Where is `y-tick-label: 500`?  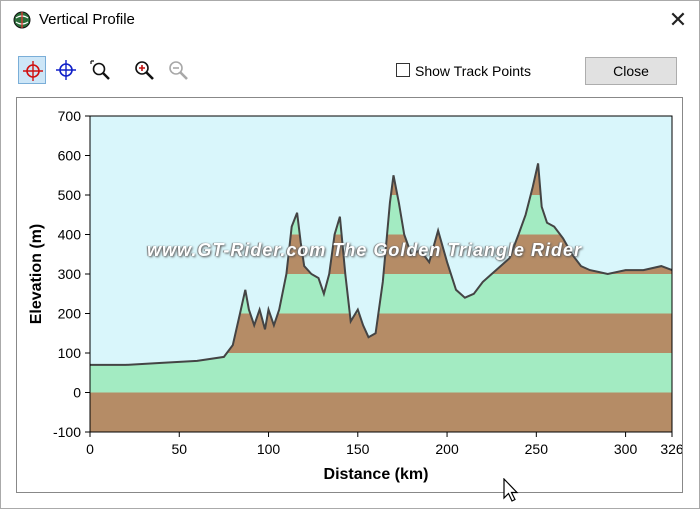 y-tick-label: 500 is located at coordinates (70, 195).